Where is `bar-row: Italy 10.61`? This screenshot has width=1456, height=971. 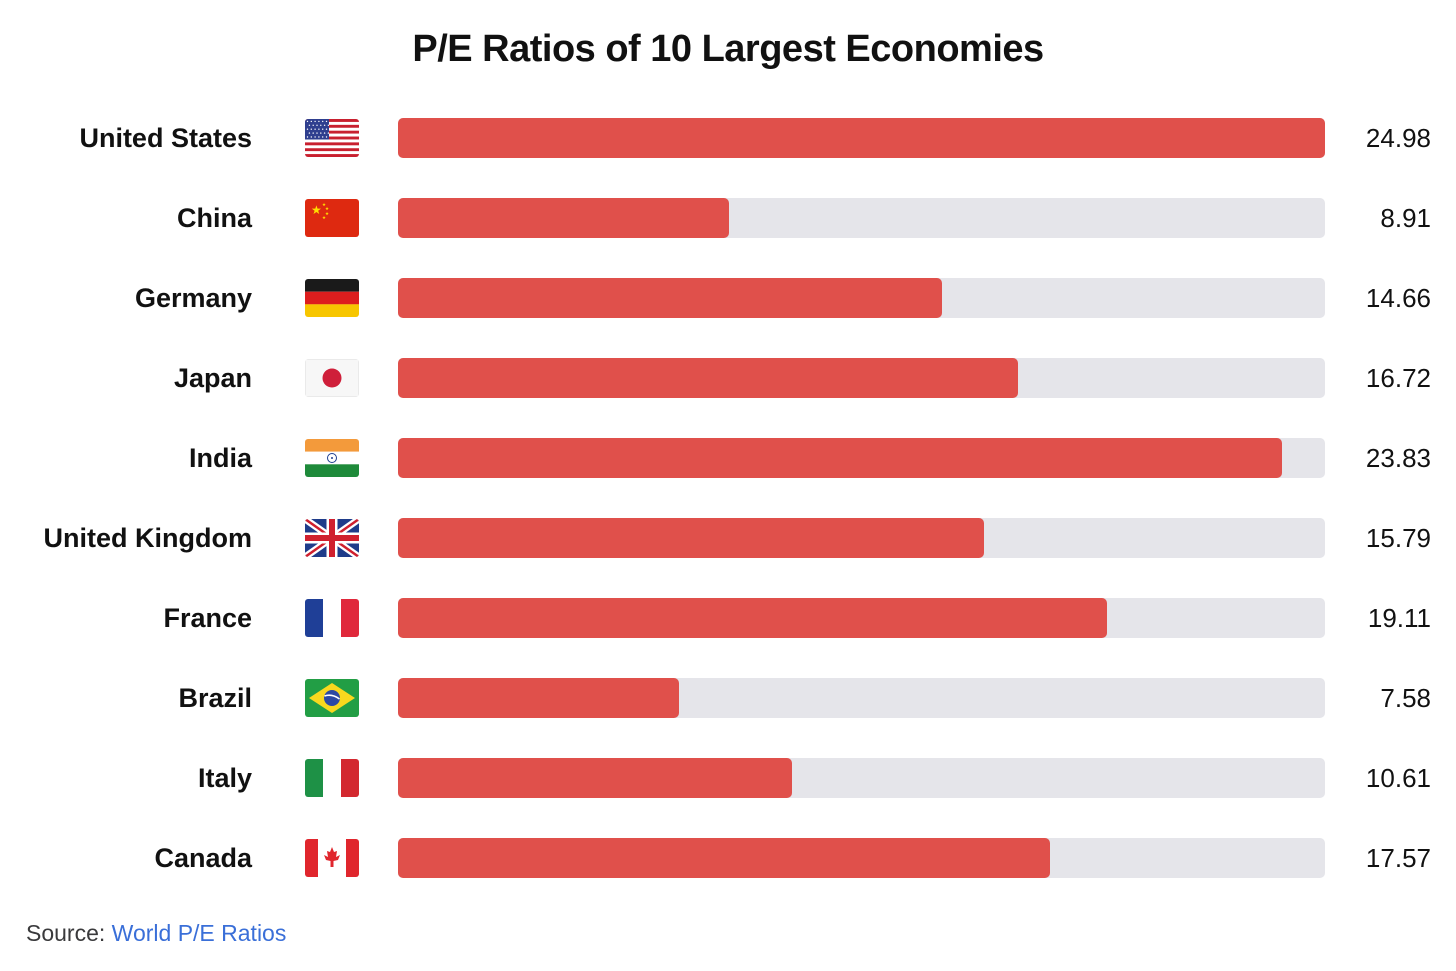
bar-row: Italy 10.61 is located at coordinates (728, 778).